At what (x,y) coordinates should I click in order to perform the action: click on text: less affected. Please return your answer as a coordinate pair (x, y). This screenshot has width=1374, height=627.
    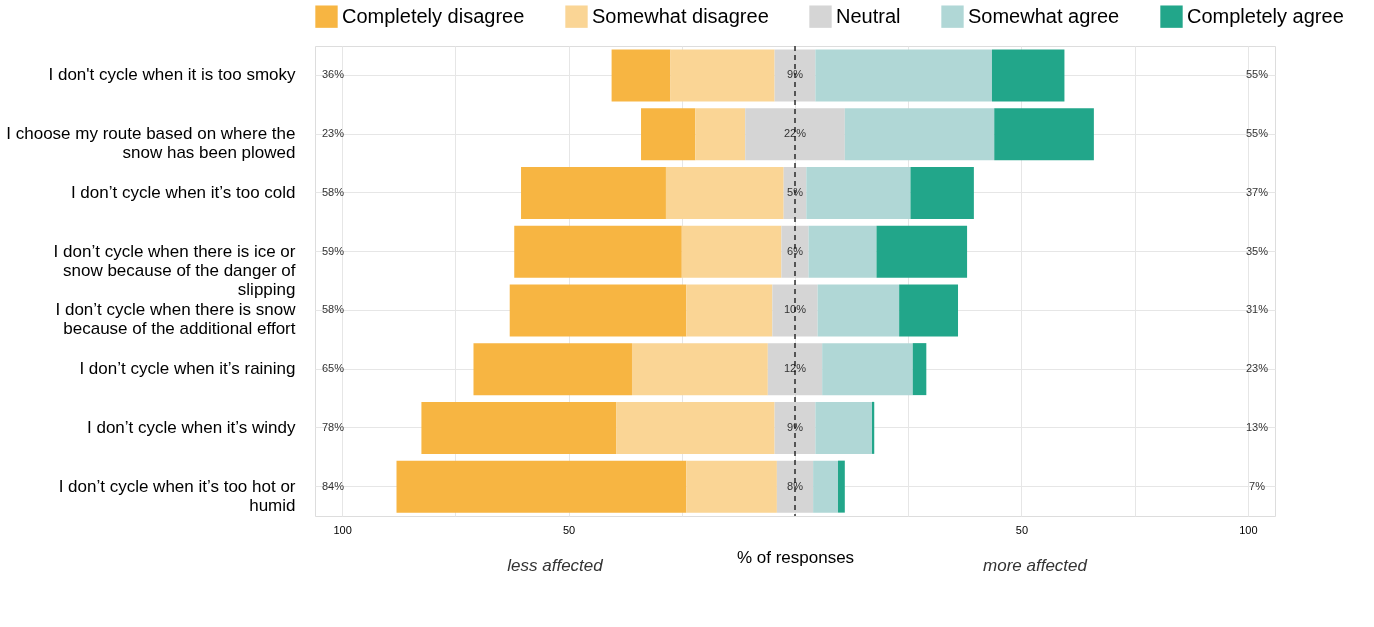
    Looking at the image, I should click on (555, 565).